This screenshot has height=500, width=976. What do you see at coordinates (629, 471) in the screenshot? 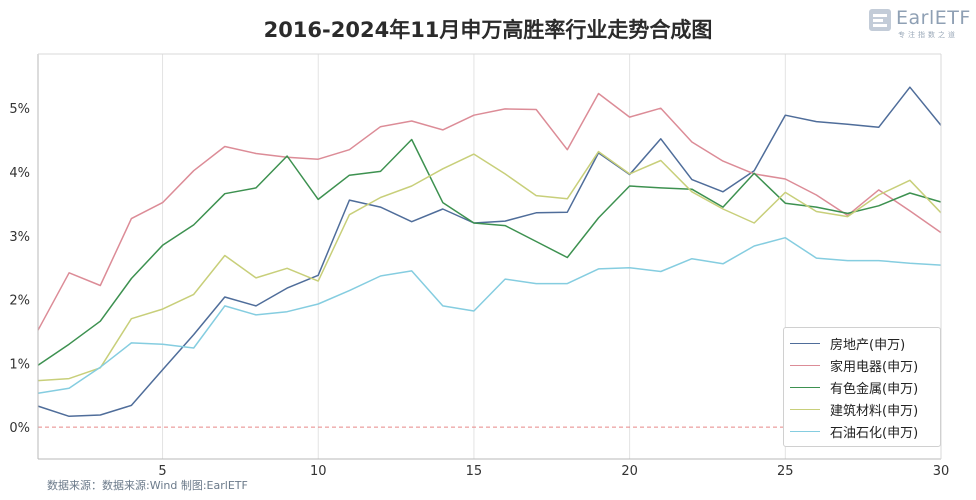
I see `x-tick-label: 20` at bounding box center [629, 471].